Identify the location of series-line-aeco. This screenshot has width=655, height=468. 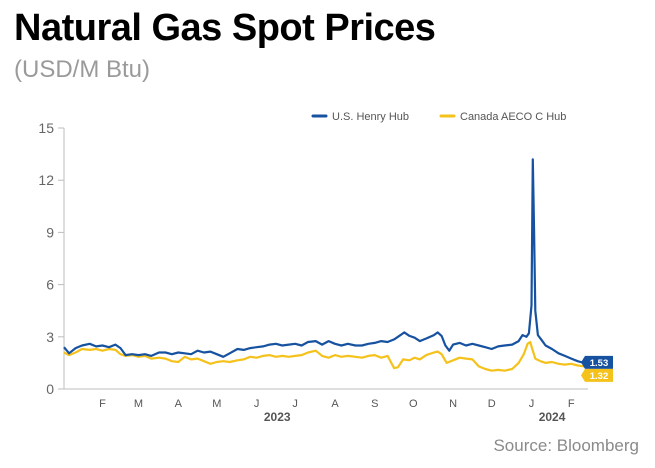
(326, 356).